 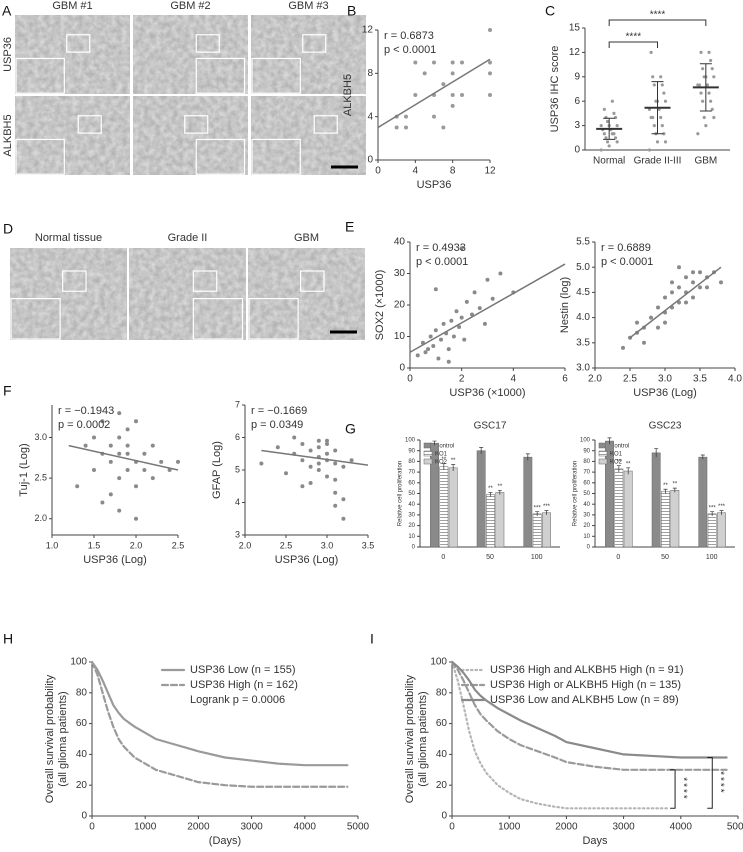 What do you see at coordinates (603, 461) in the screenshot?
I see `legend-swatch` at bounding box center [603, 461].